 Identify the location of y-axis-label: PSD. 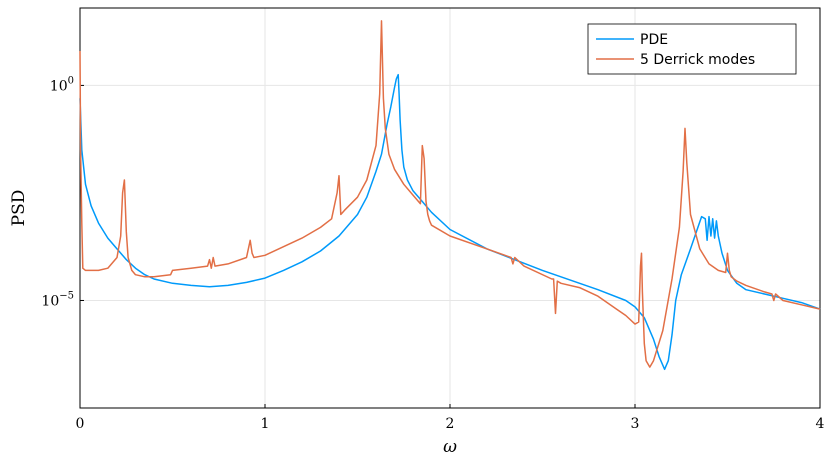
(19, 208).